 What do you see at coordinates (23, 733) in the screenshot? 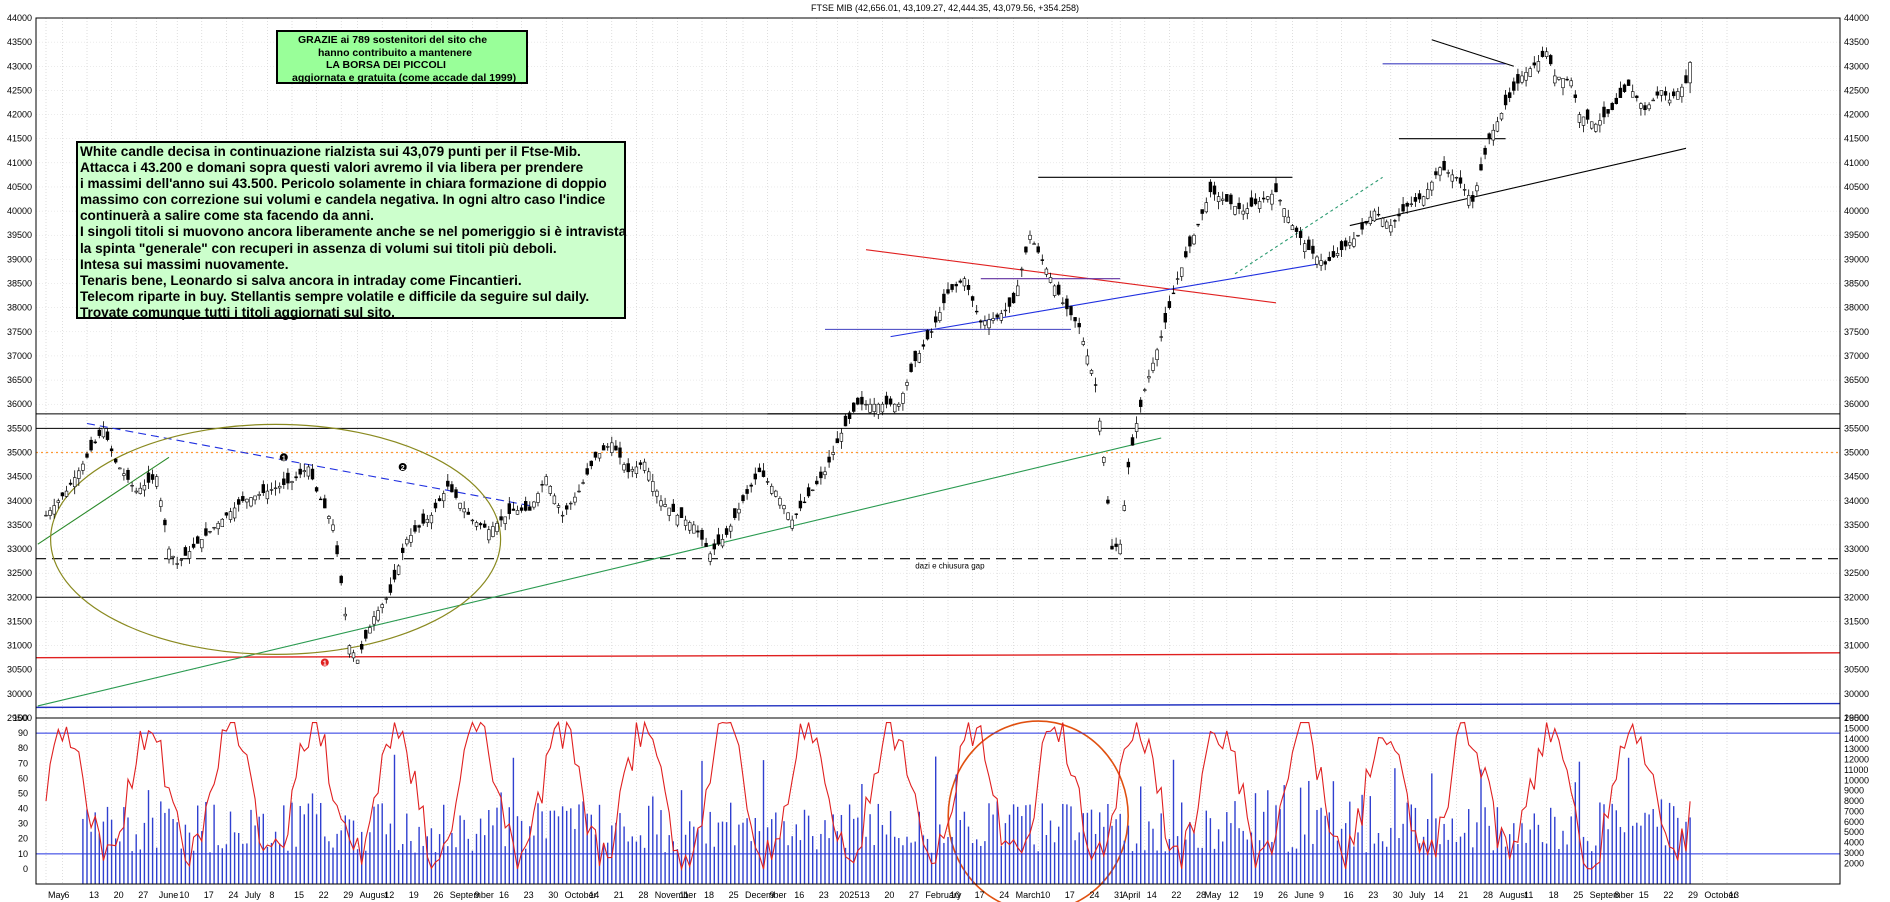
I see `oscillator-tick: 90` at bounding box center [23, 733].